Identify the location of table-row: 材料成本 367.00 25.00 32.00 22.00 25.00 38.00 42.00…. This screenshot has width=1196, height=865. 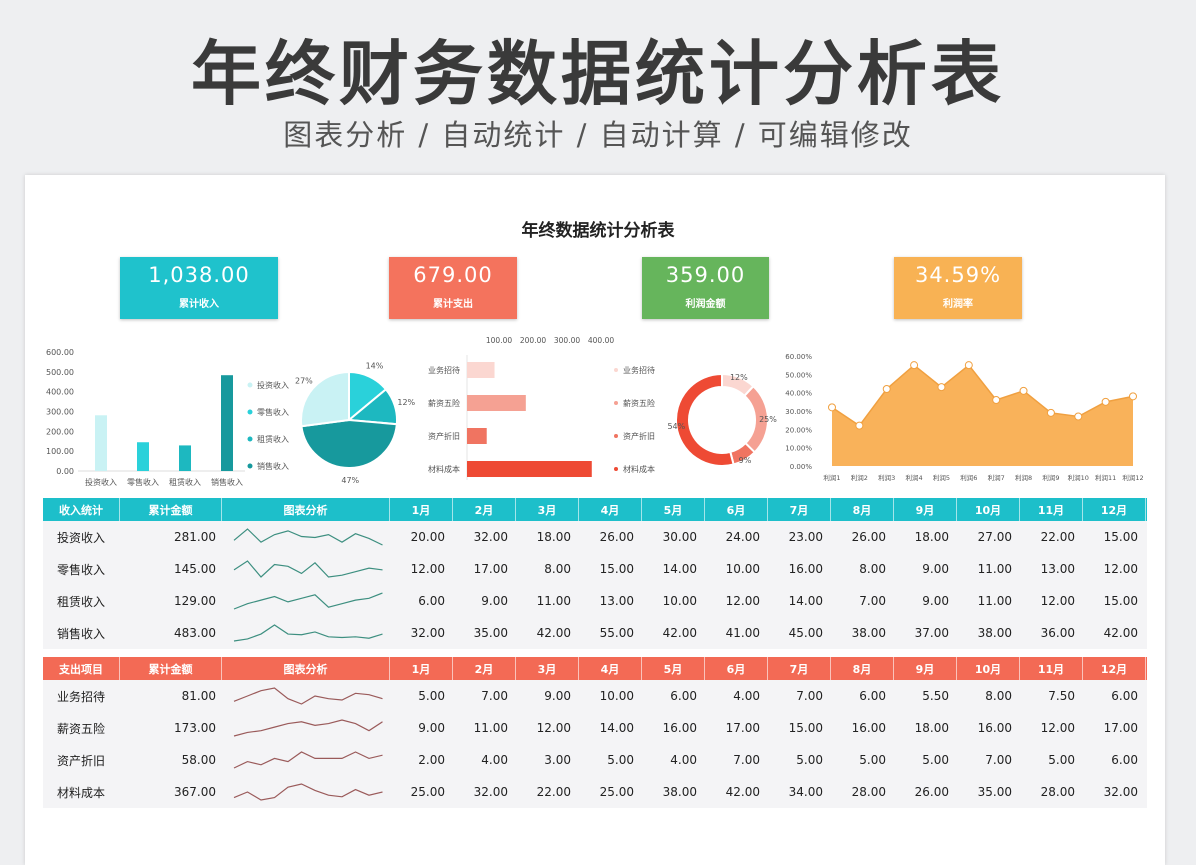
(595, 792).